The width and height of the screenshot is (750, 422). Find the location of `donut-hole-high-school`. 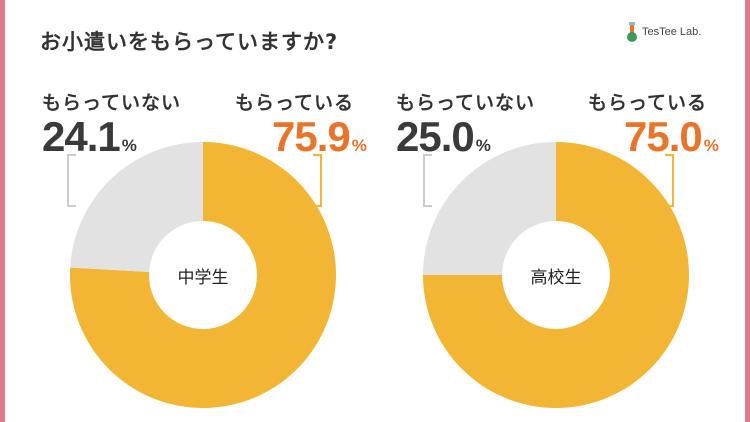

donut-hole-high-school is located at coordinates (556, 275).